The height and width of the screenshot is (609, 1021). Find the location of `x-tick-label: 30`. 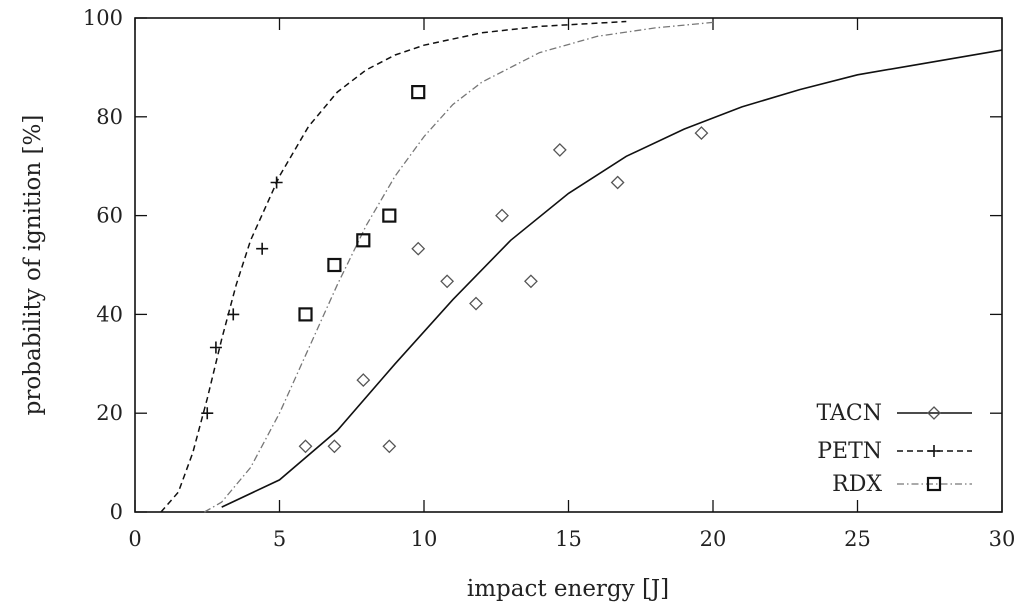

x-tick-label: 30 is located at coordinates (1002, 539).